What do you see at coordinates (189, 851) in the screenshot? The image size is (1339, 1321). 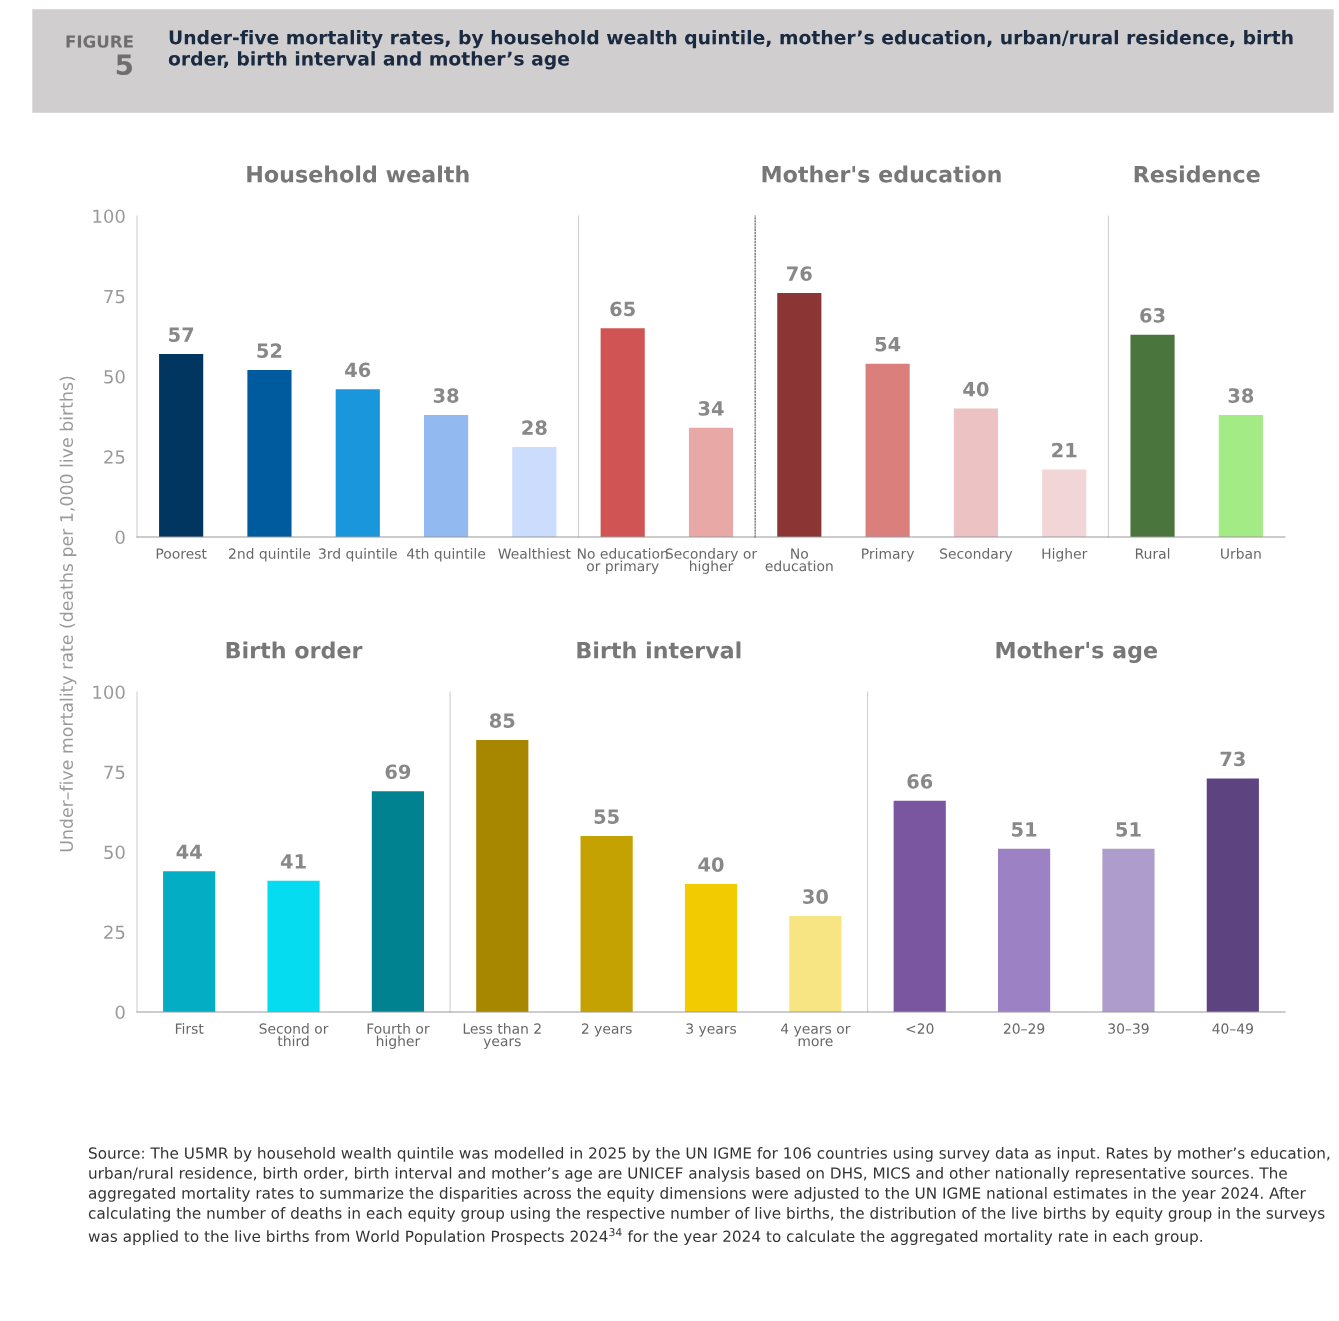 I see `data-label: 44` at bounding box center [189, 851].